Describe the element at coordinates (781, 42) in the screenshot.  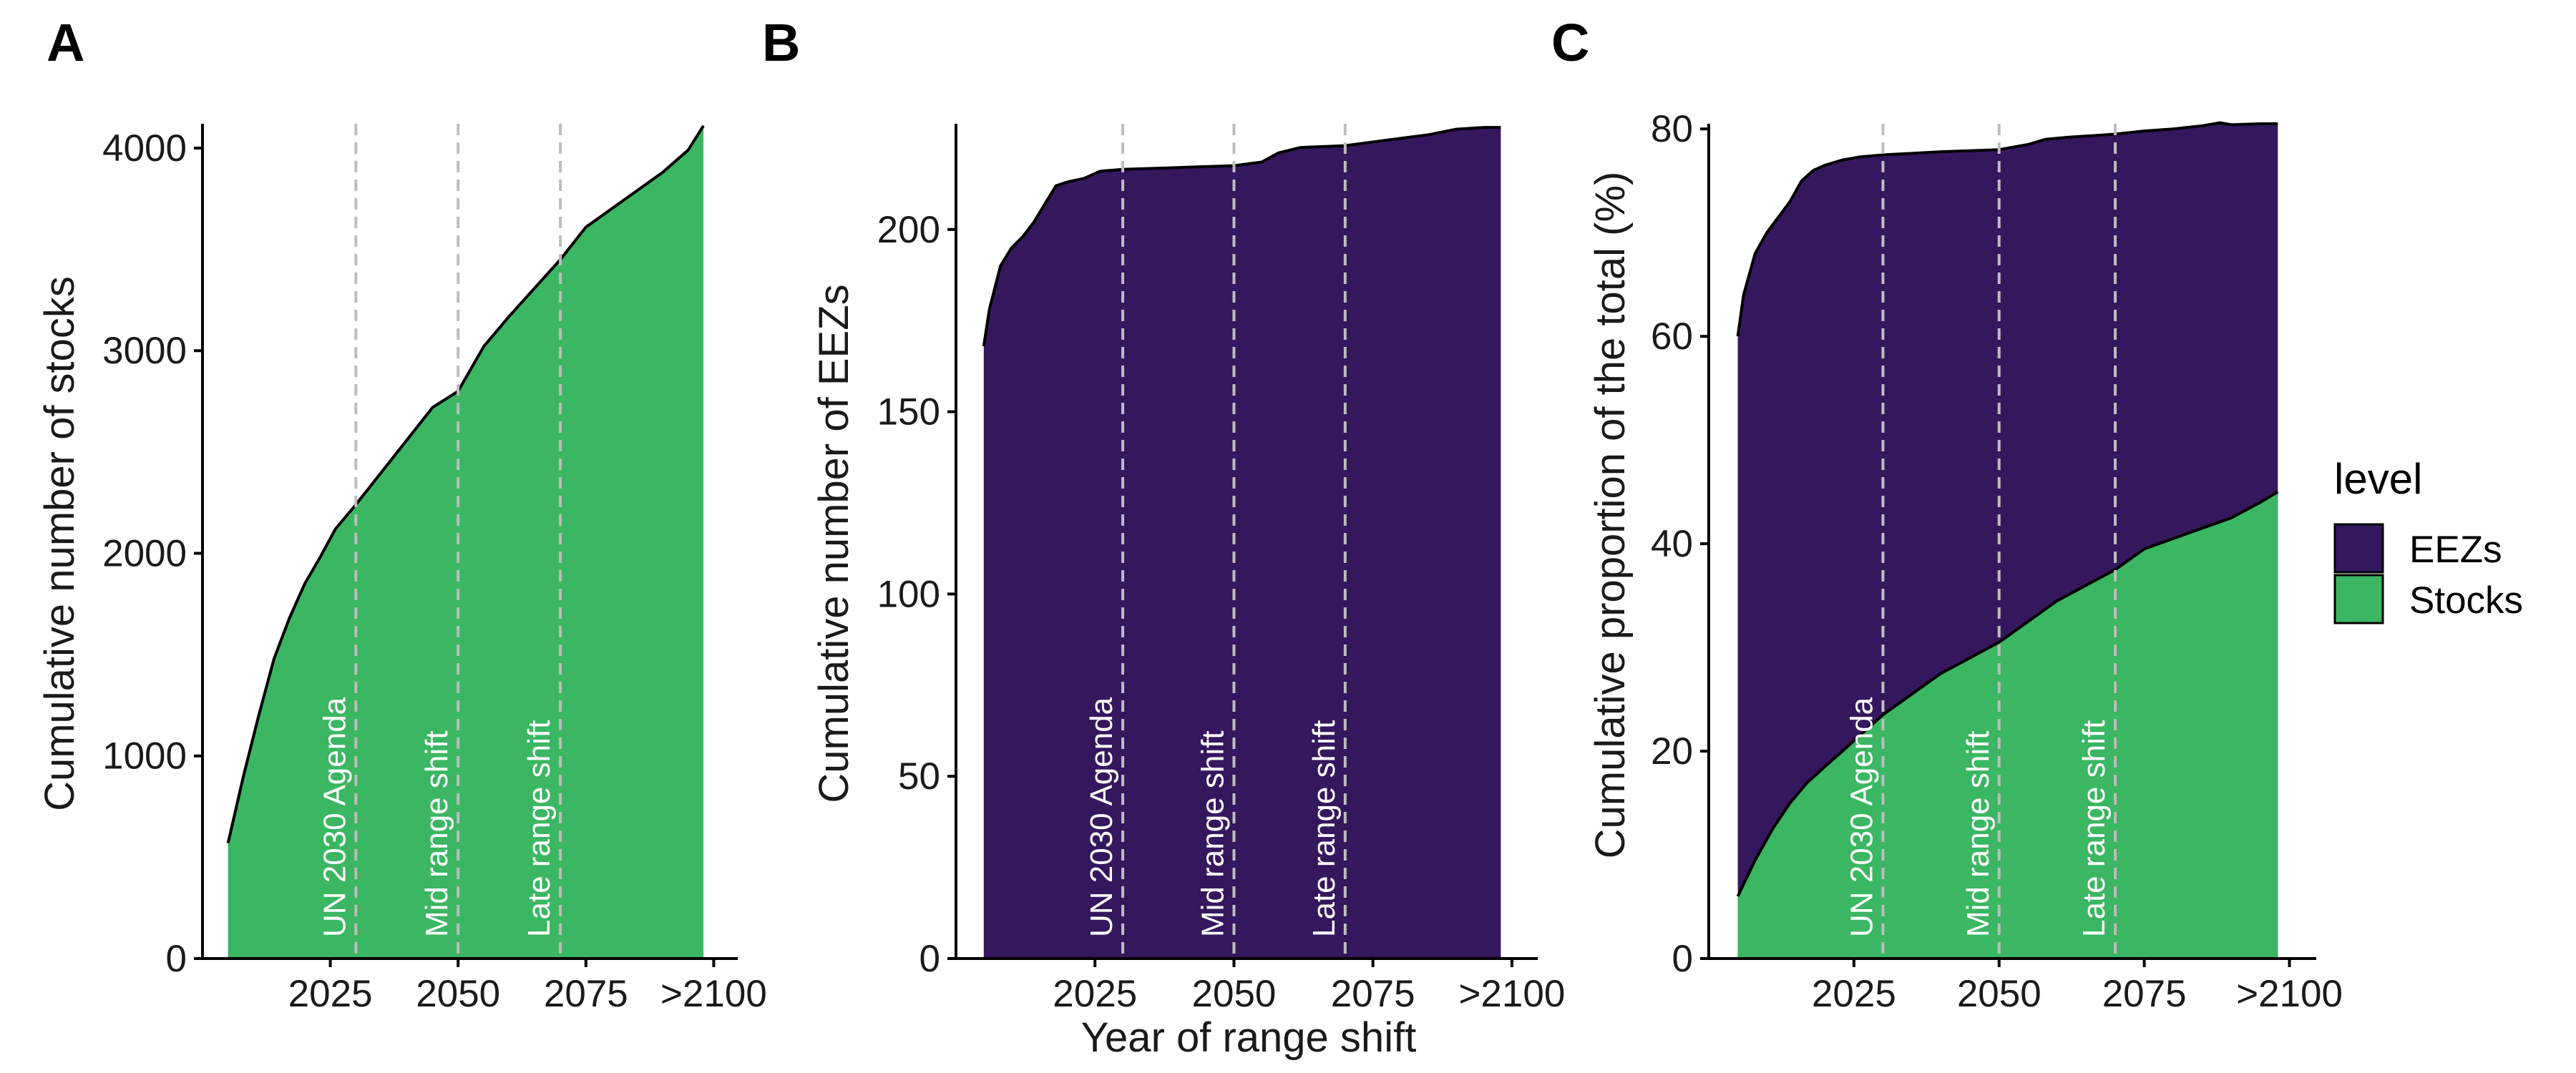
I see `panel-b-letter: B` at that location.